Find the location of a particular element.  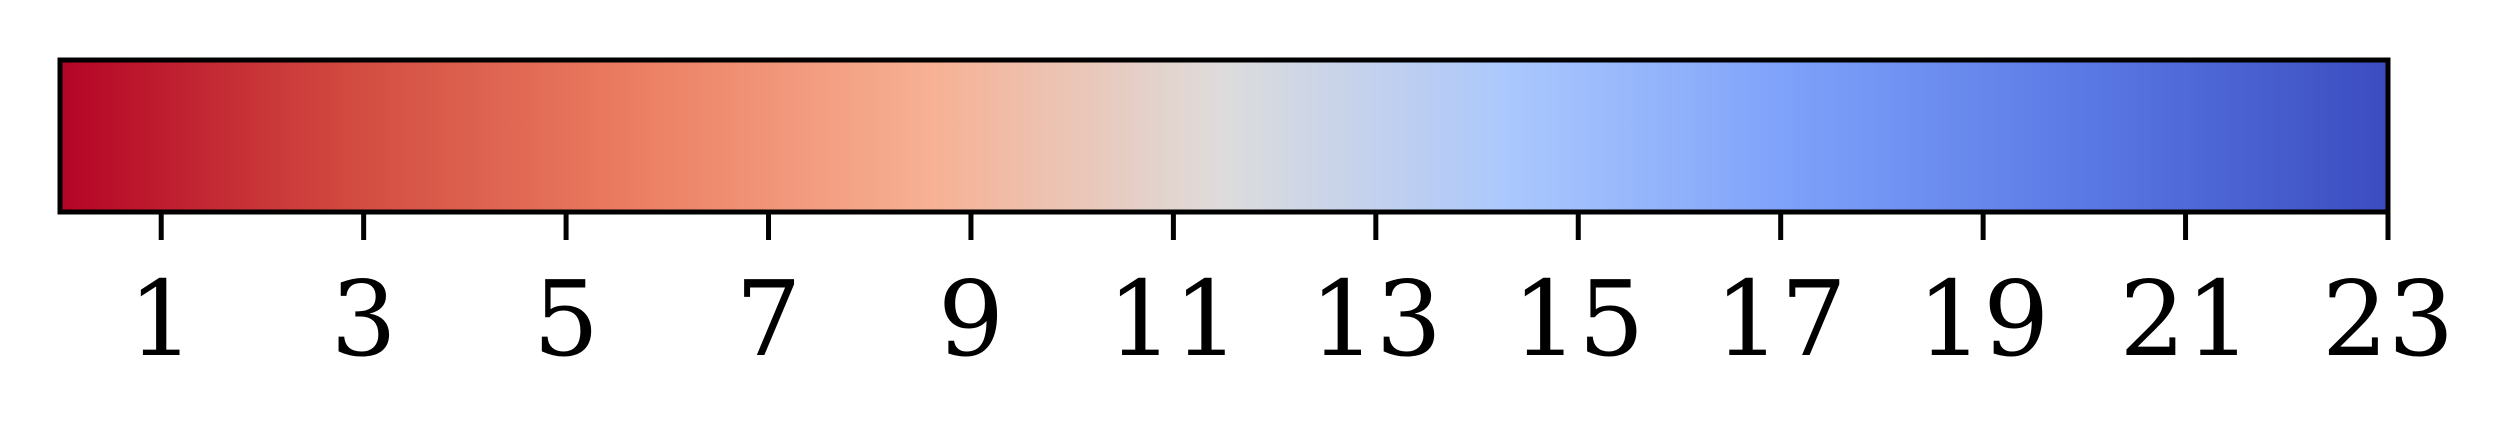

colorbar-tick-label: 3 is located at coordinates (364, 319).